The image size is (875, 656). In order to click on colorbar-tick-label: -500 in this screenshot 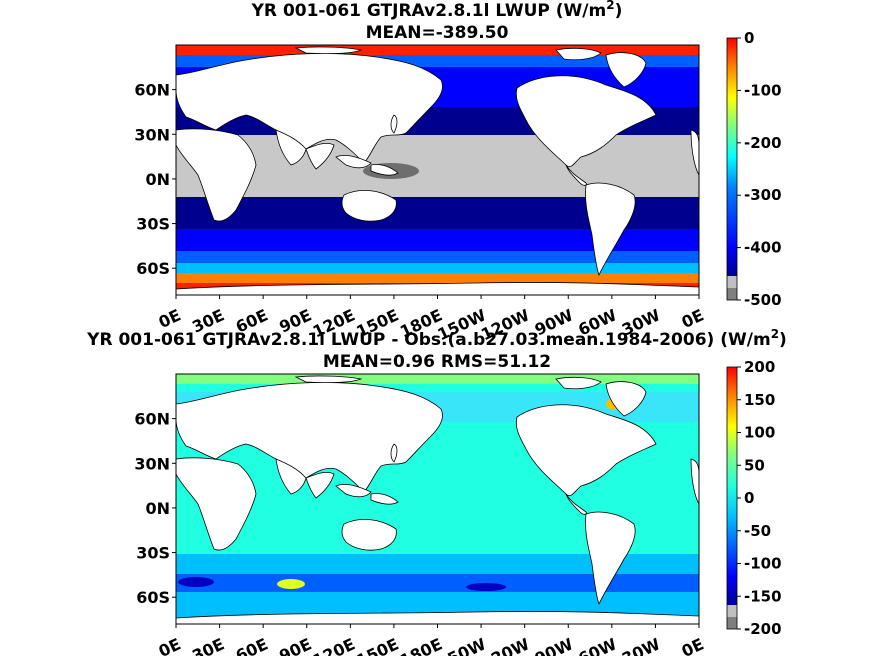, I will do `click(763, 300)`.